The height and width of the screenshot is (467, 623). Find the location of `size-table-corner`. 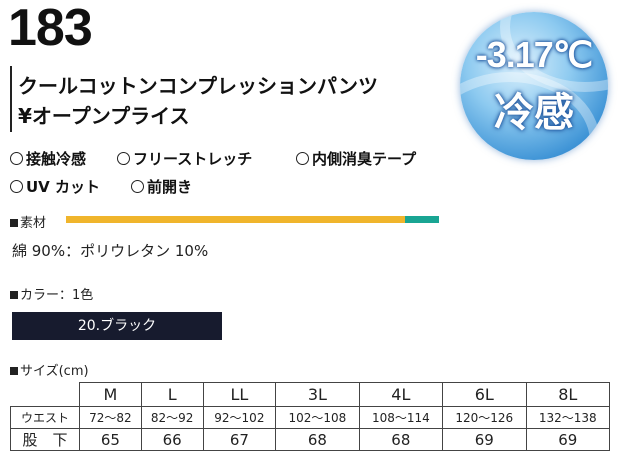

size-table-corner is located at coordinates (45, 394).